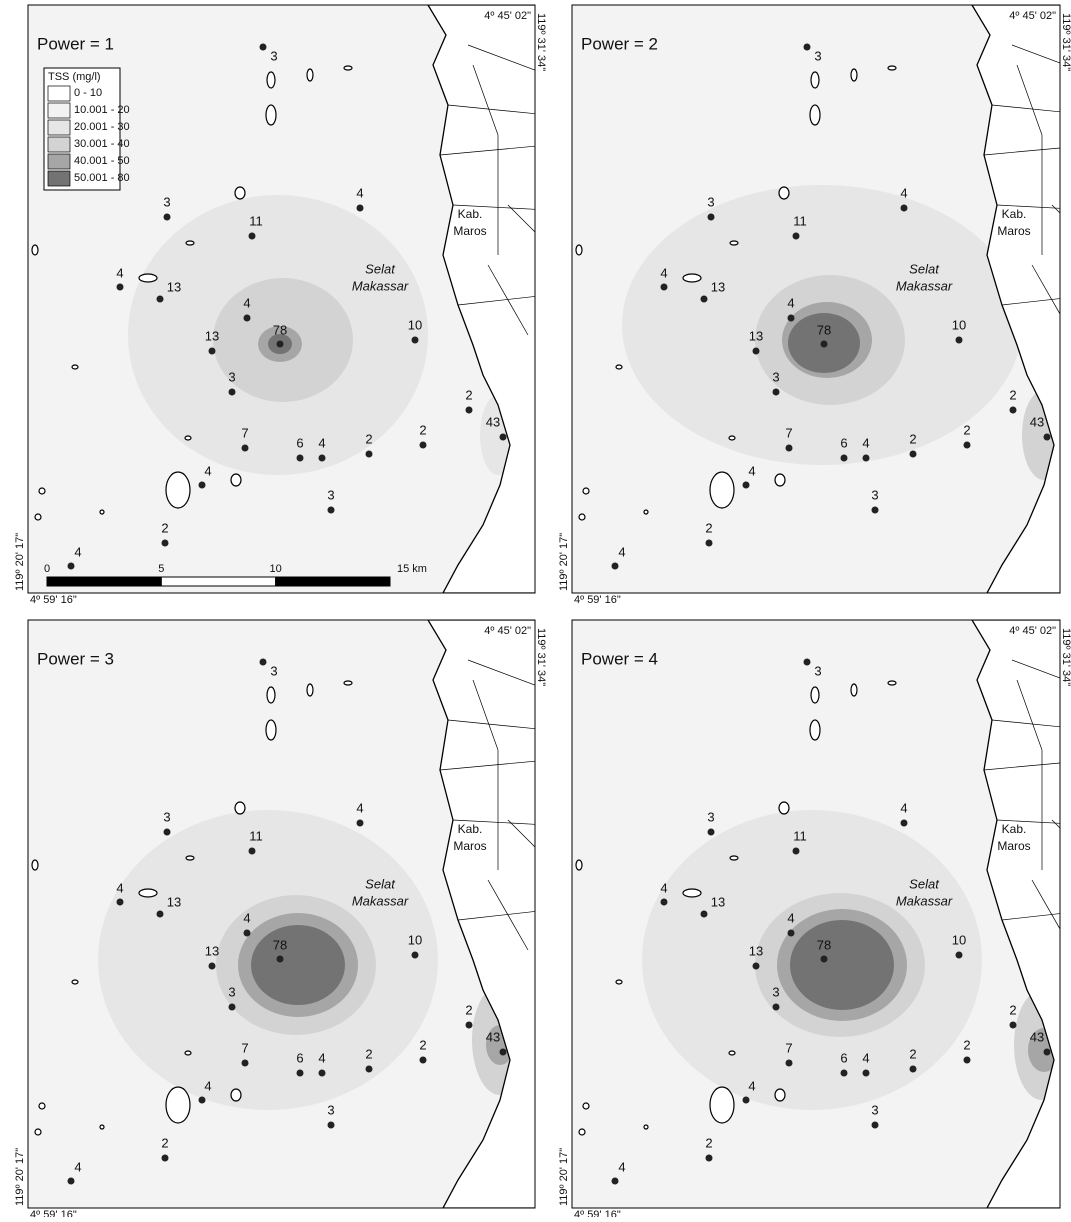 Image resolution: width=1071 pixels, height=1222 pixels. I want to click on longitude-right: 119º 31' 34", so click(541, 657).